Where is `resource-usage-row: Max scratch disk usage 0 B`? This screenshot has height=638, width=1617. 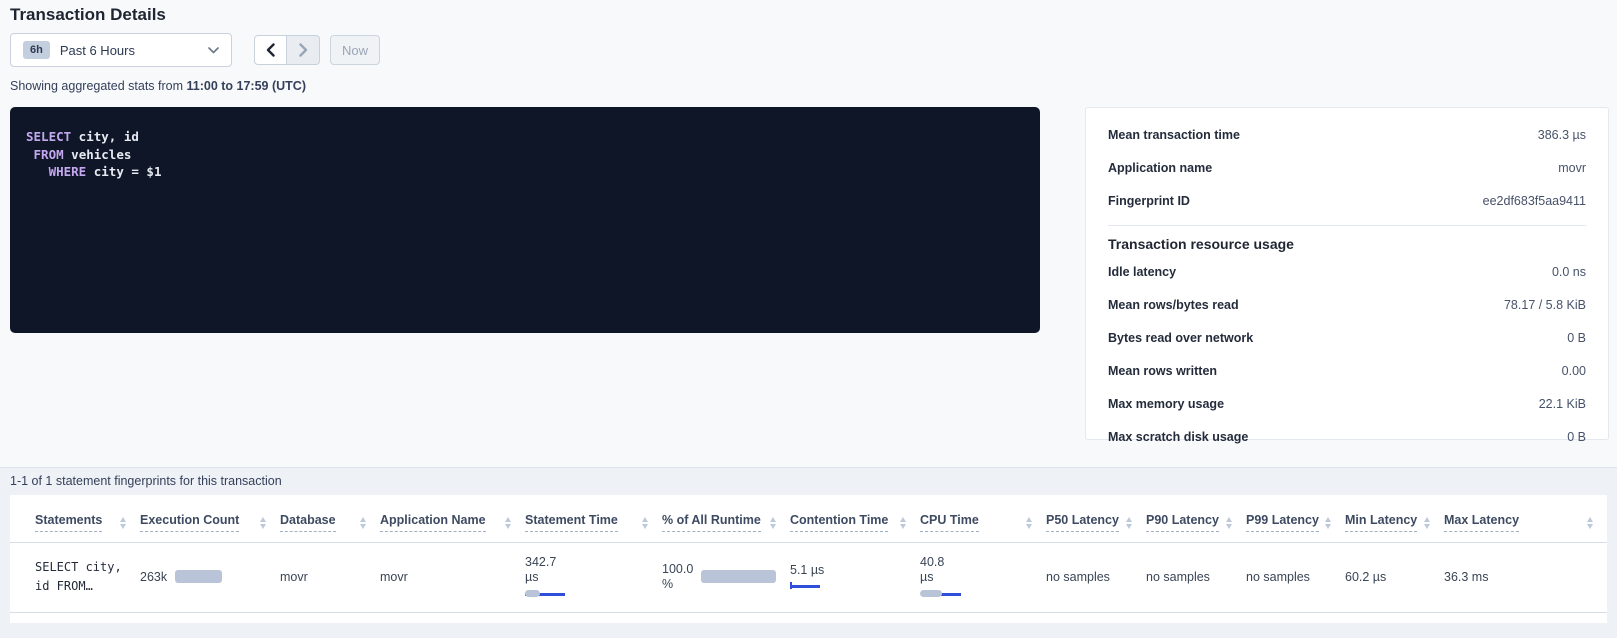
resource-usage-row: Max scratch disk usage 0 B is located at coordinates (1347, 437).